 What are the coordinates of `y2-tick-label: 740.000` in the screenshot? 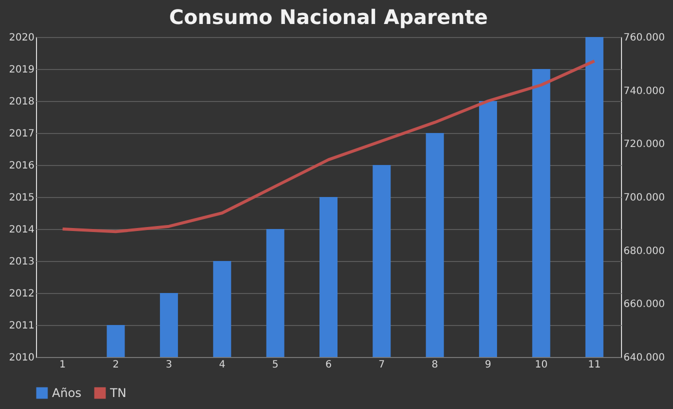 It's located at (644, 91).